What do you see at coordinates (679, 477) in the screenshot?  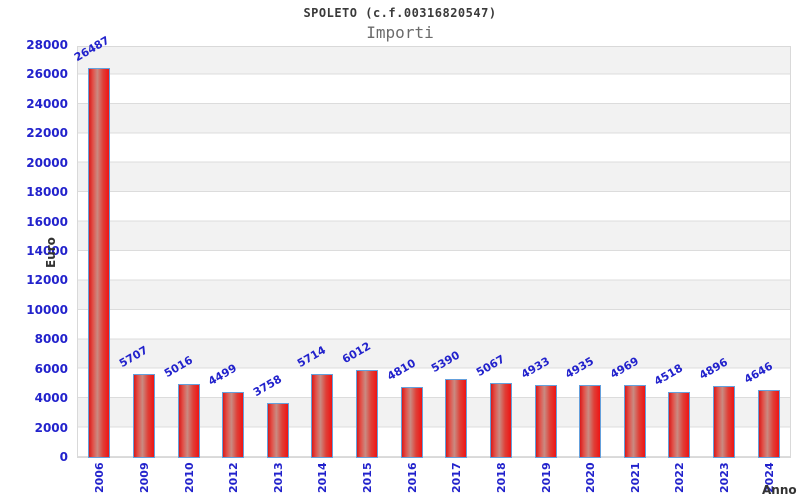 I see `x-tick-label: 2022` at bounding box center [679, 477].